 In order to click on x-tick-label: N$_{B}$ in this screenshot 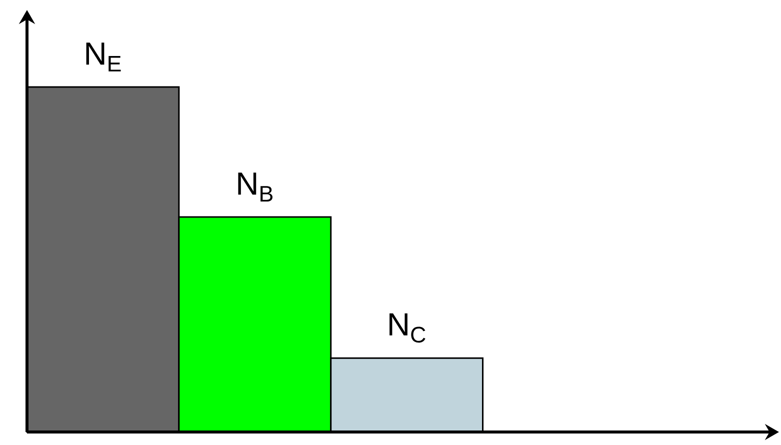, I will do `click(255, 187)`.